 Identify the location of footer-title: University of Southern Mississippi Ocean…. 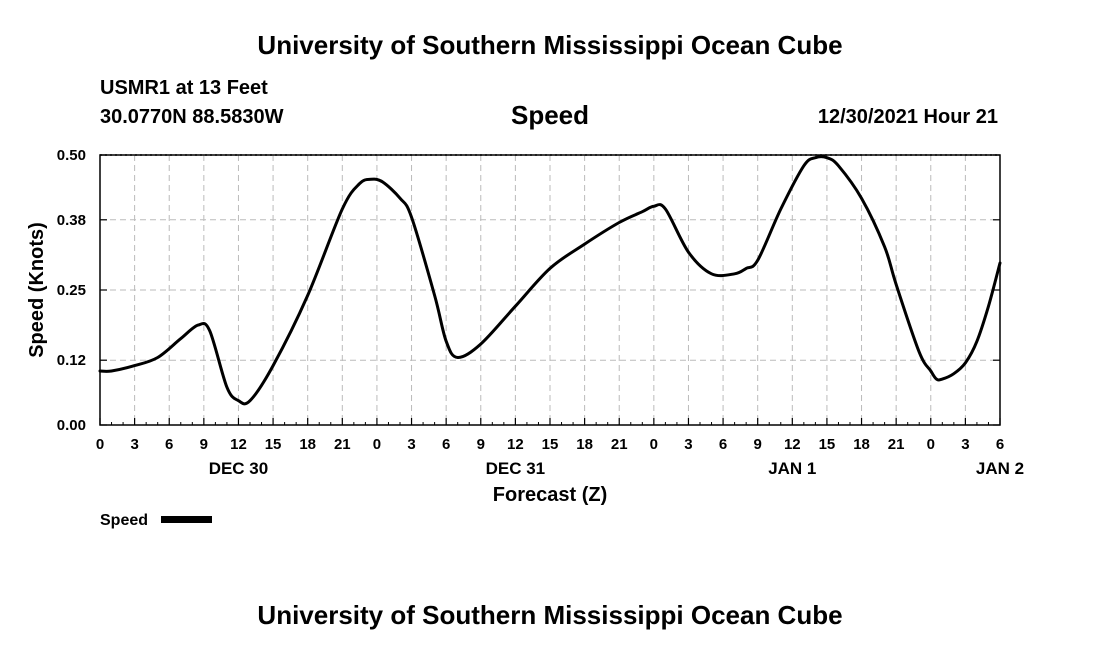
(550, 615).